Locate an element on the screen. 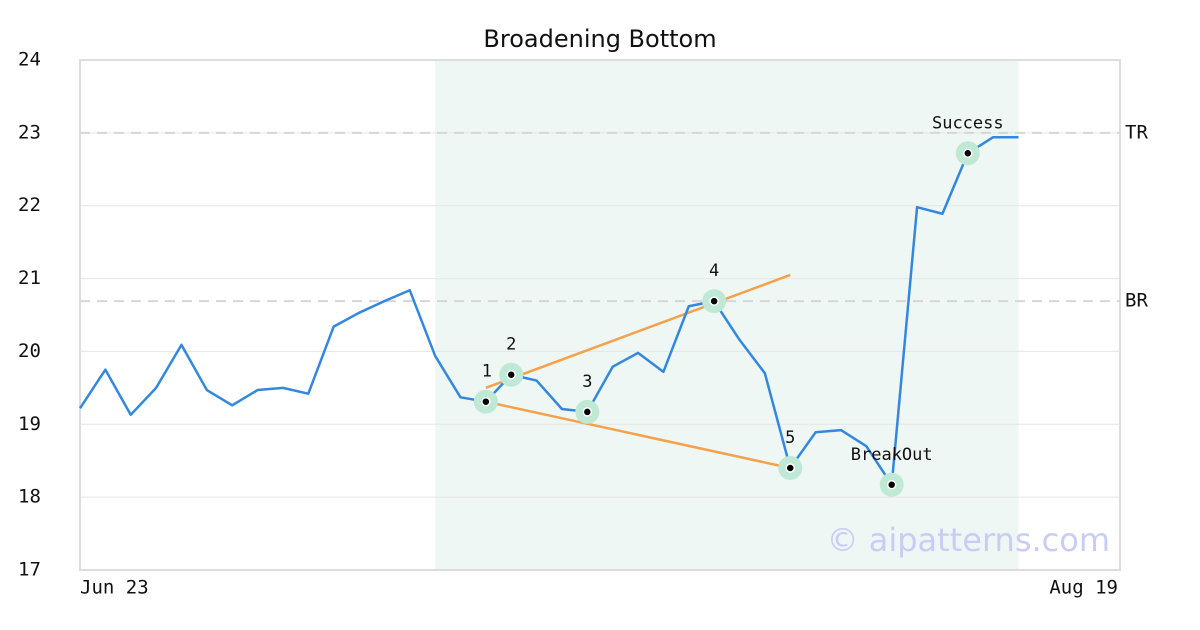 The height and width of the screenshot is (630, 1200). level-label: BR is located at coordinates (1136, 301).